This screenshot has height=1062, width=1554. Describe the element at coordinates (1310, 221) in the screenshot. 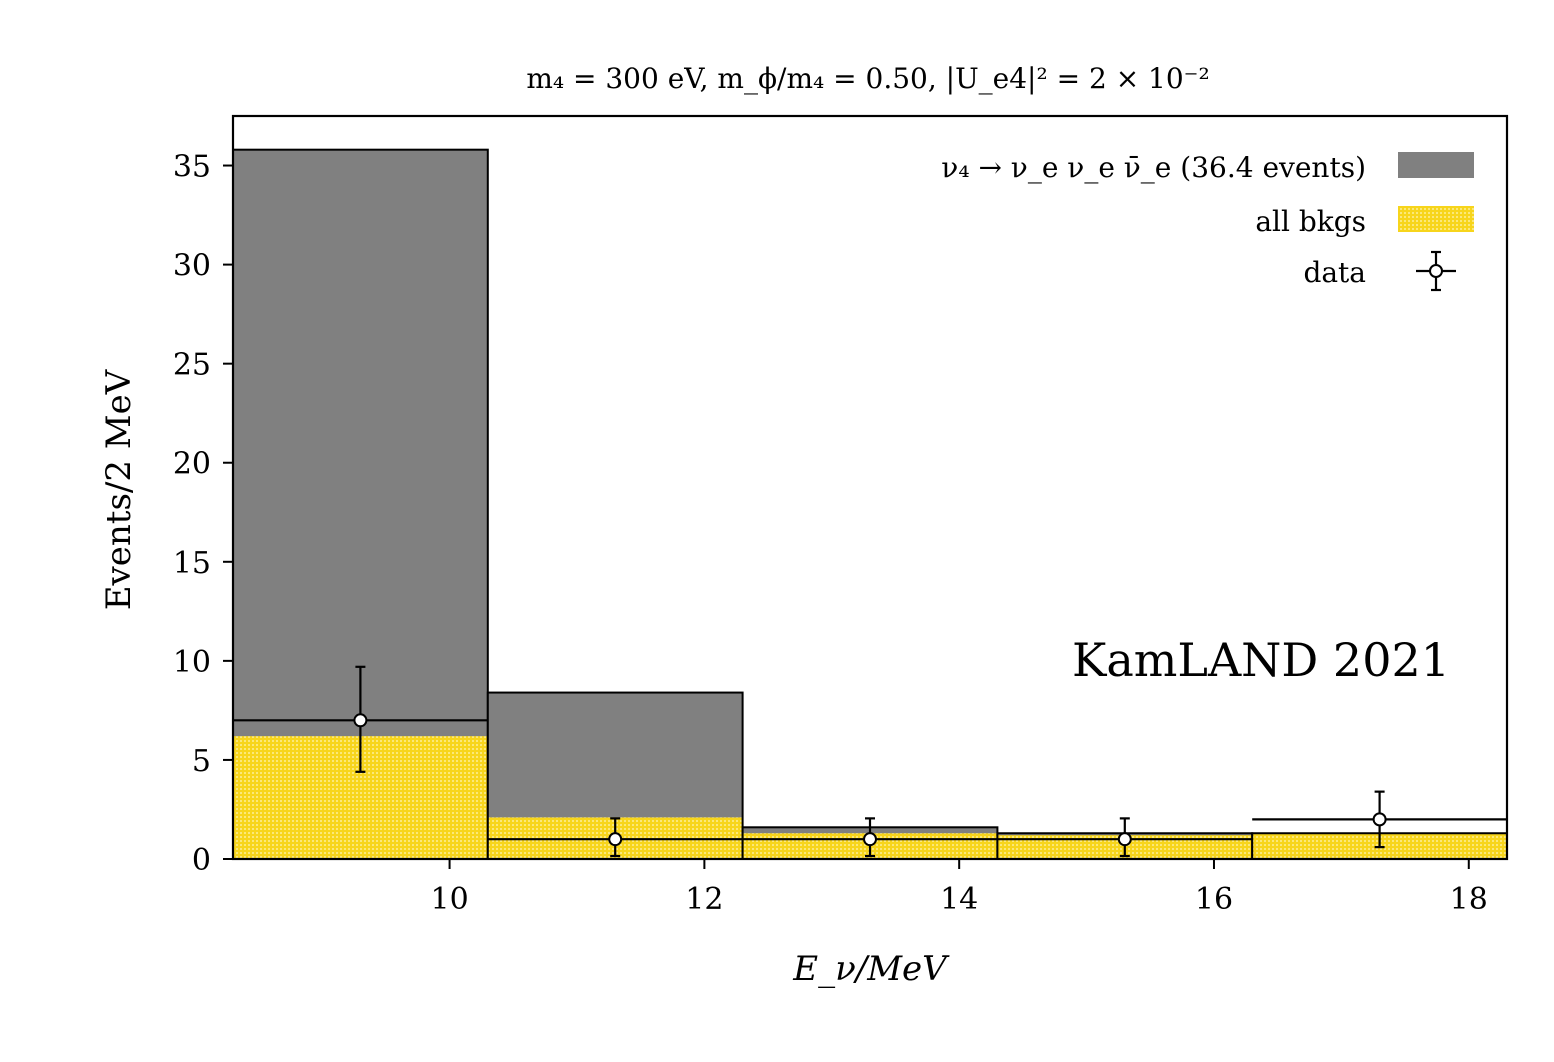

I see `legend-label-bkg: all bkgs` at that location.